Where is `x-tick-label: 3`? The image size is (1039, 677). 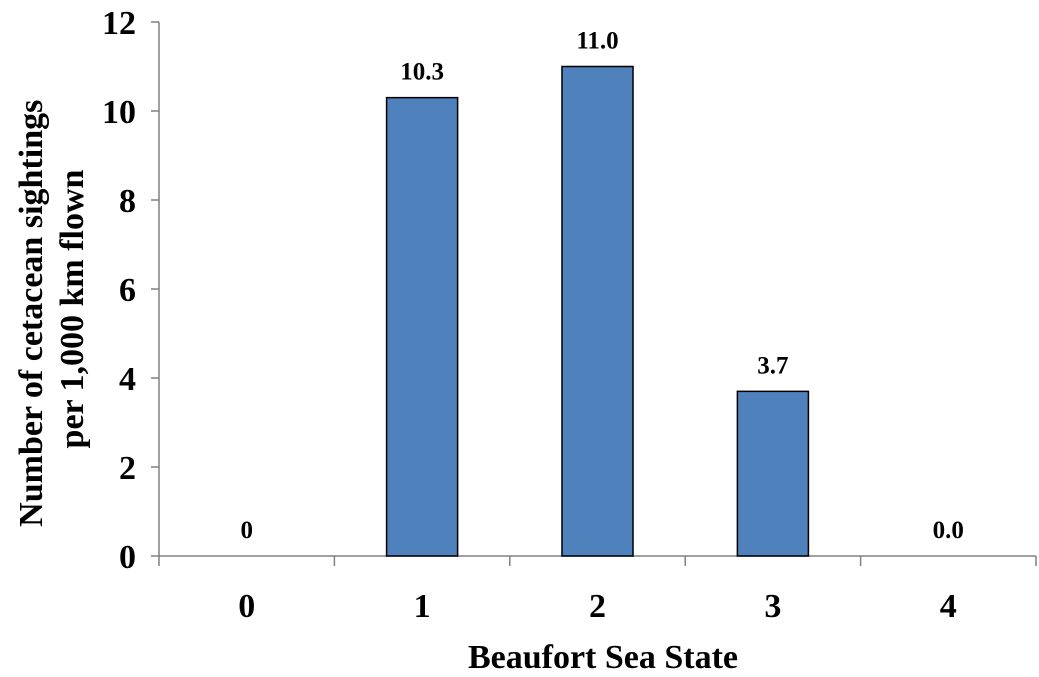
x-tick-label: 3 is located at coordinates (772, 606).